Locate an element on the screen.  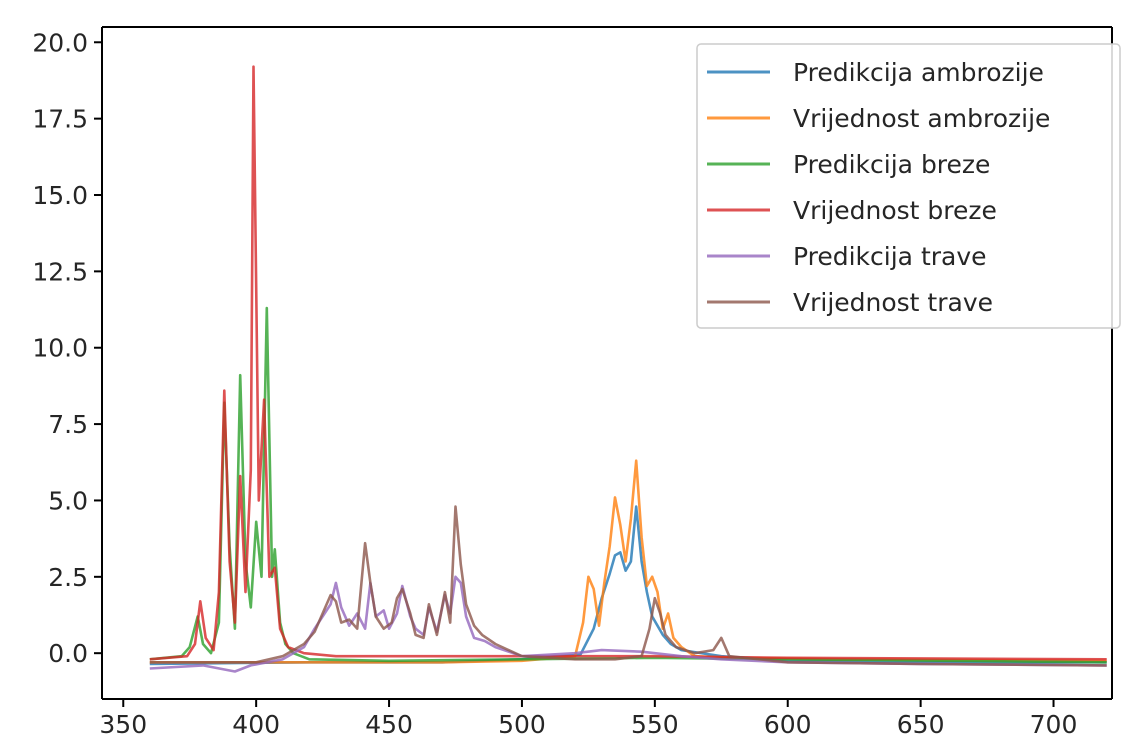
y-tick-label: 7.5 is located at coordinates (68, 424).